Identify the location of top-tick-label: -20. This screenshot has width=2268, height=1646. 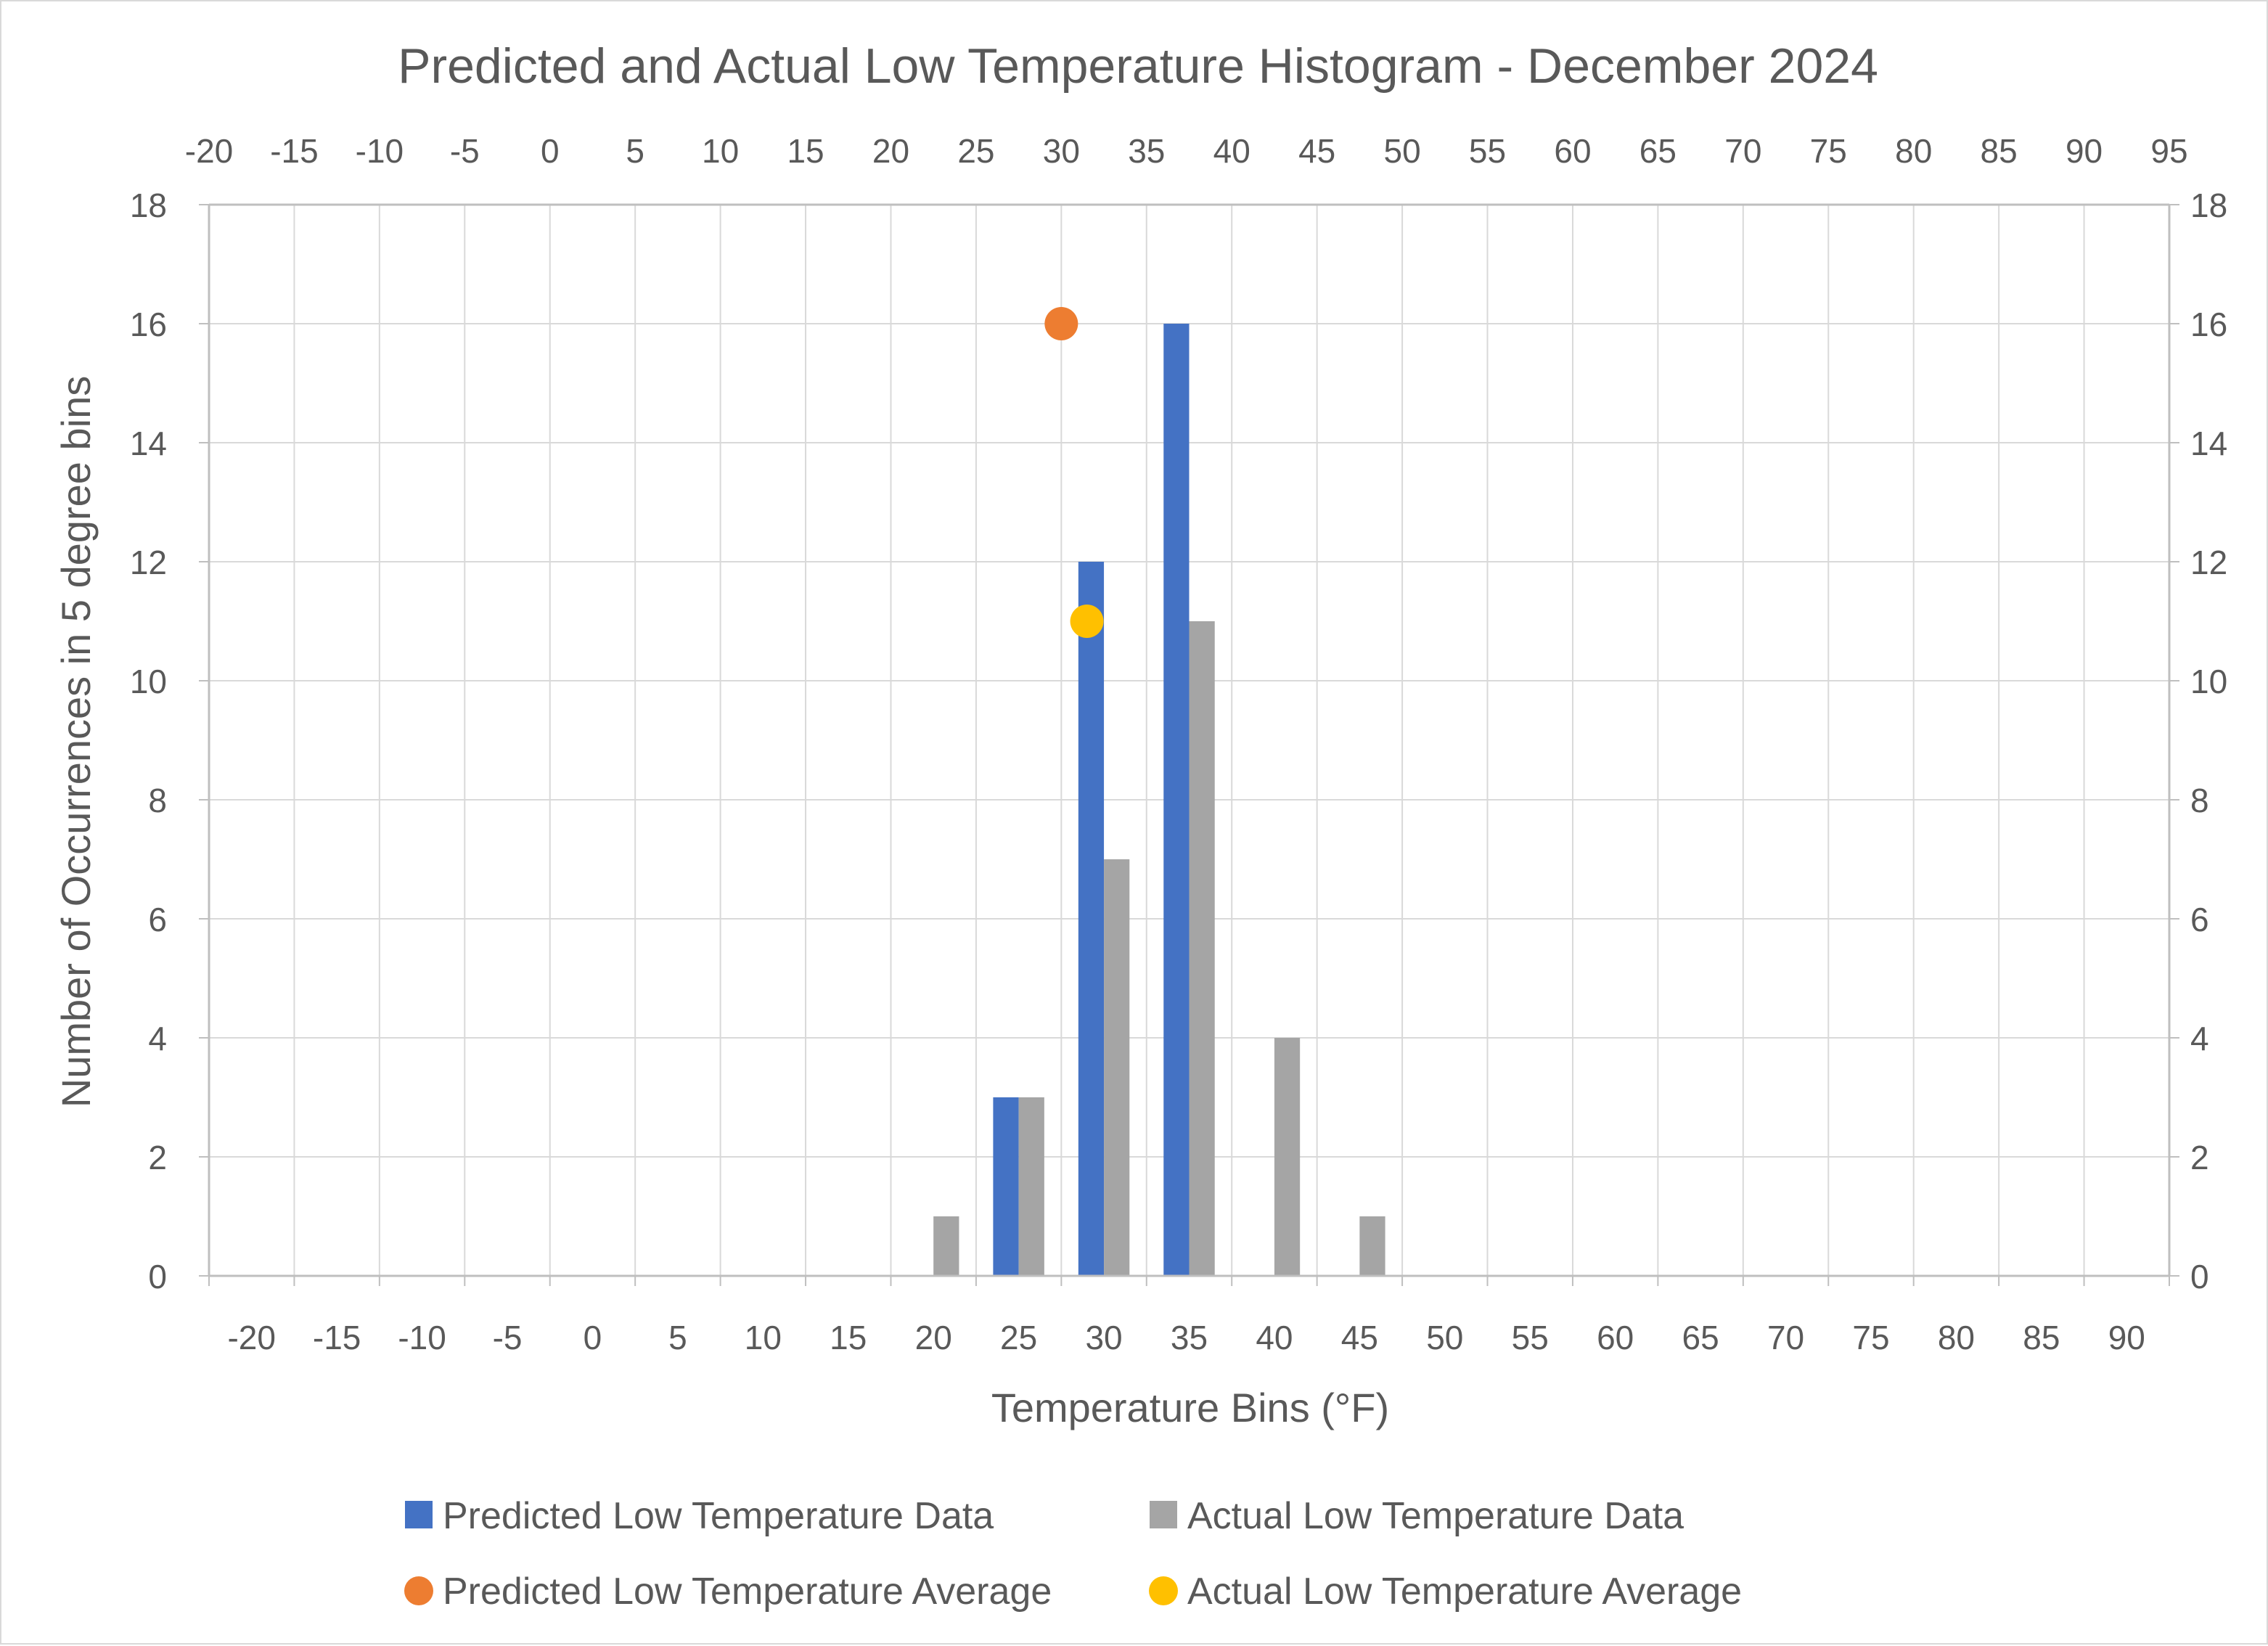
(209, 151).